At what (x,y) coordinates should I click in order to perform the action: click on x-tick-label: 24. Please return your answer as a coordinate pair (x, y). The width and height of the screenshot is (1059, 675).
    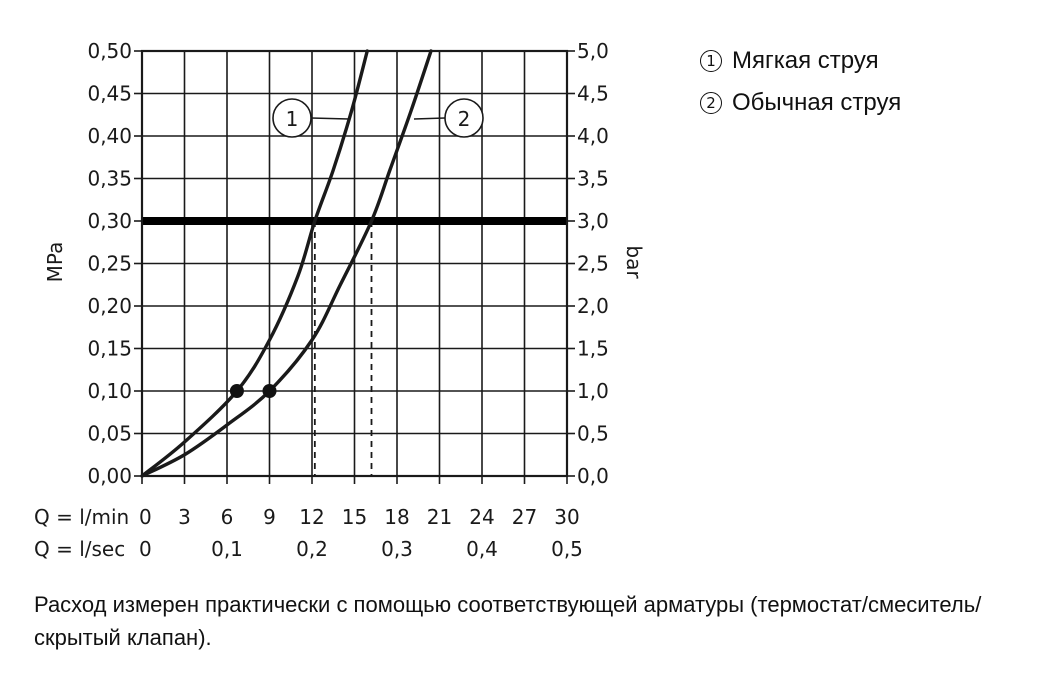
    Looking at the image, I should click on (481, 517).